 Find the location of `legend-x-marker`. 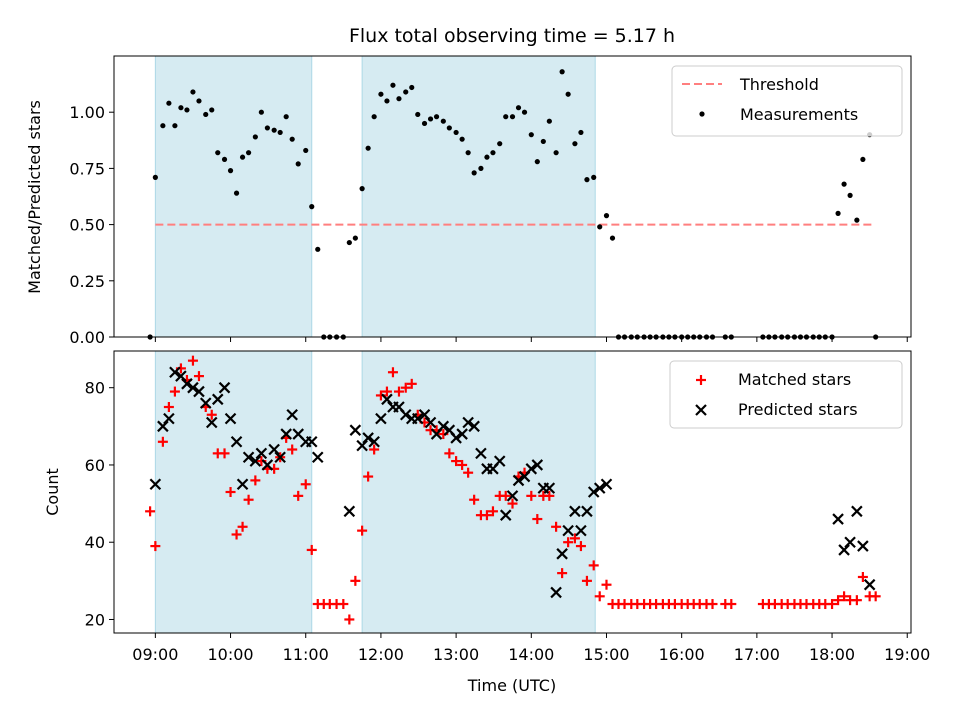

legend-x-marker is located at coordinates (701, 410).